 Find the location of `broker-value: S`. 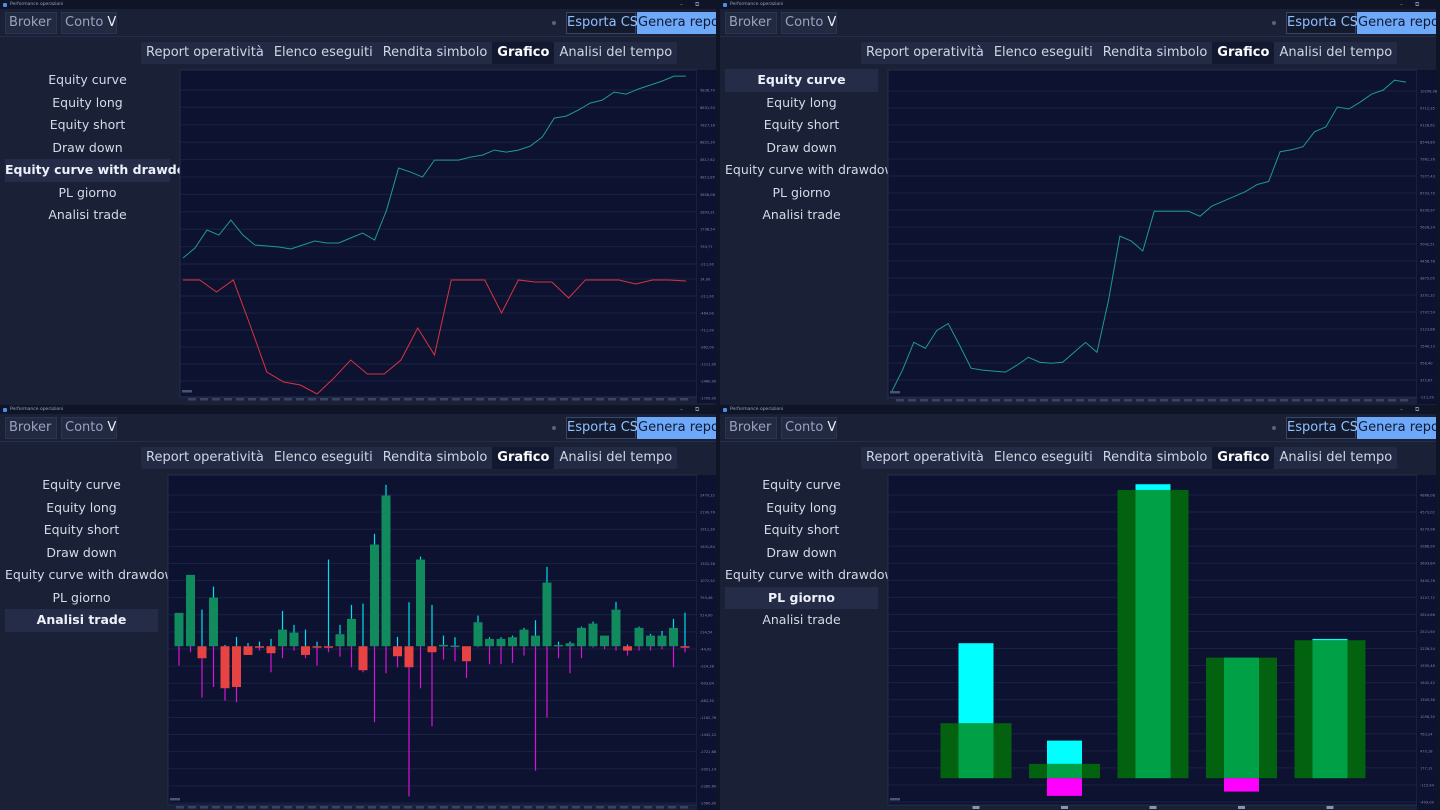

broker-value: S is located at coordinates (775, 427).